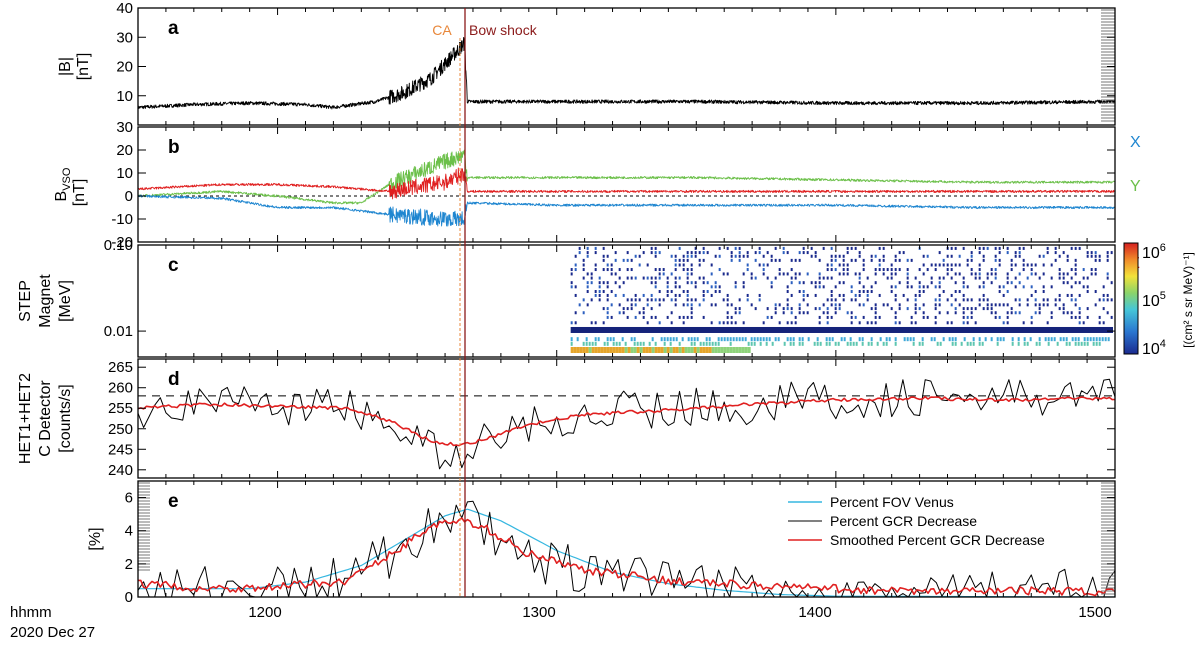 The height and width of the screenshot is (646, 1200). I want to click on data-line-gcr-smoothed, so click(626, 557).